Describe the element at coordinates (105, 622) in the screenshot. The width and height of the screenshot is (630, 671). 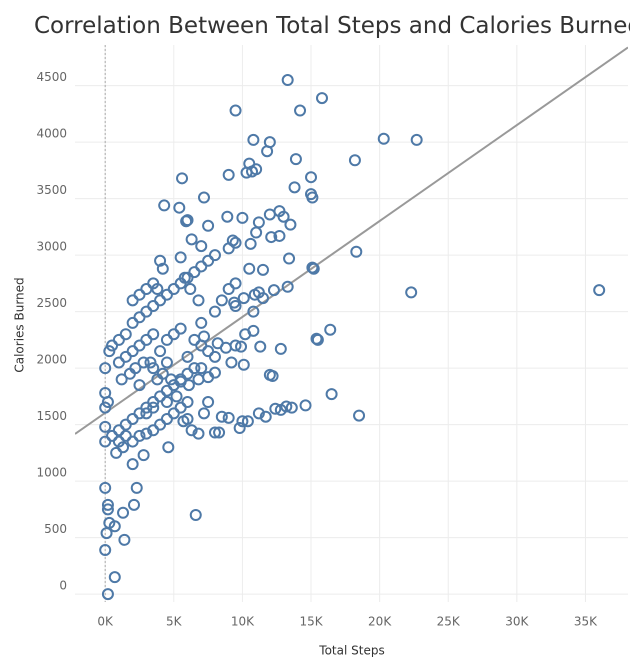
I see `x-tick-label: 0K` at that location.